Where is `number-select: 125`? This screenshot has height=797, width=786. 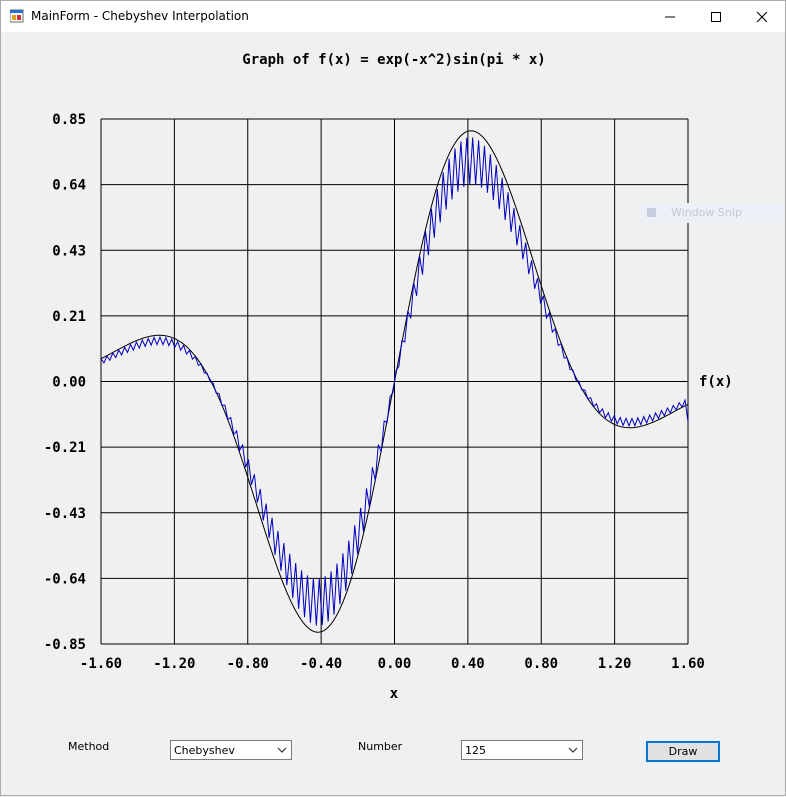
number-select: 125 is located at coordinates (522, 750).